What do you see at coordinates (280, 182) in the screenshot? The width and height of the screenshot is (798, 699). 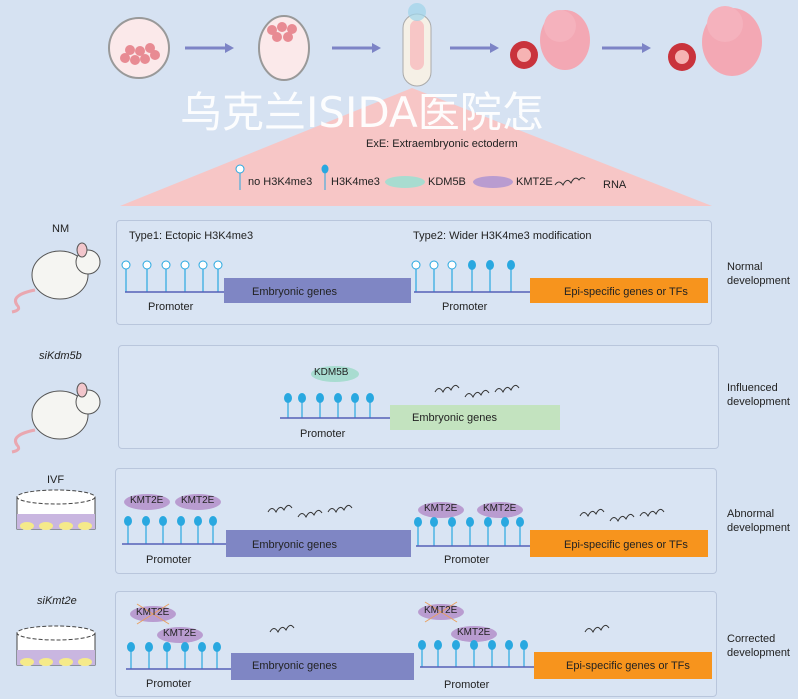 I see `legend-no-h3k4me3: no H3K4me3` at bounding box center [280, 182].